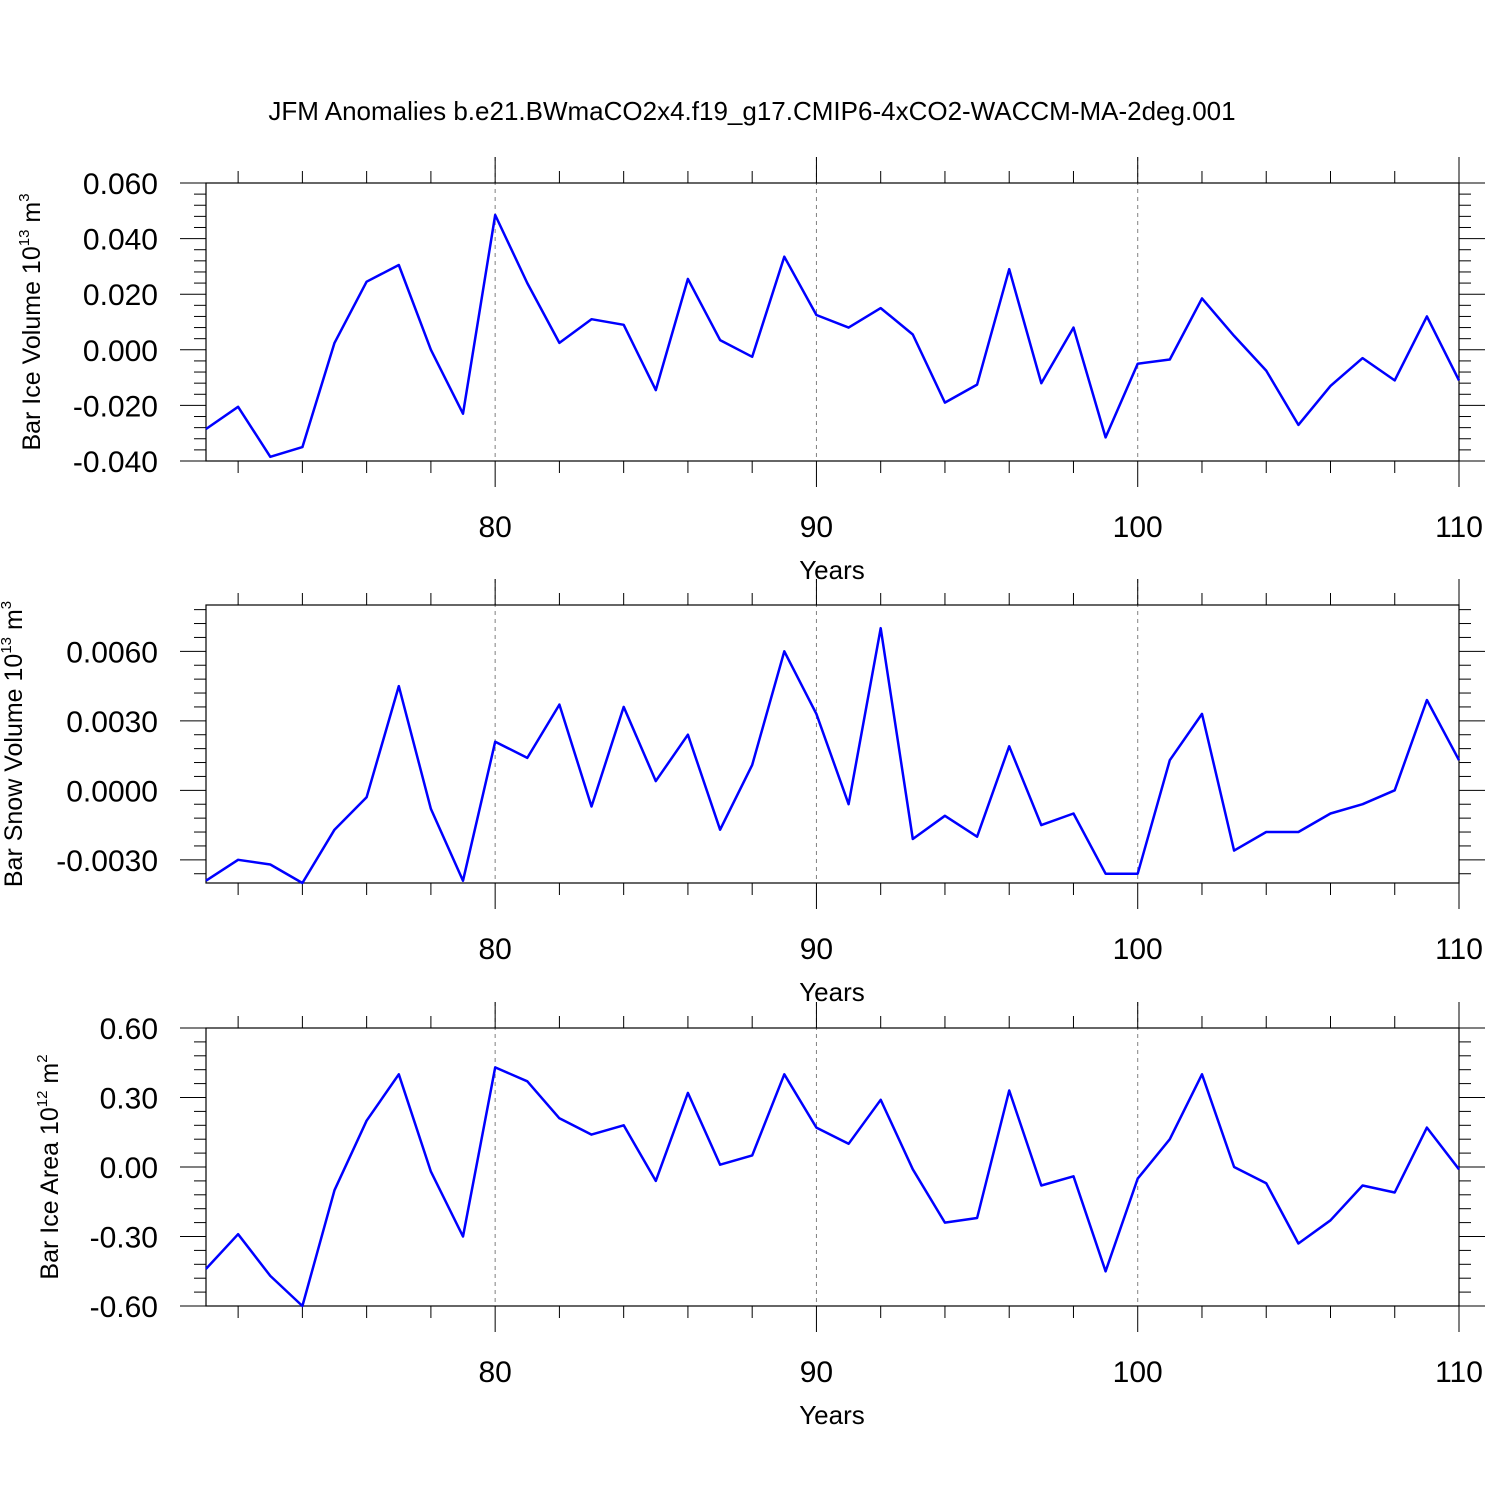 The height and width of the screenshot is (1500, 1500). I want to click on y-tick-label: 0.040, so click(120, 240).